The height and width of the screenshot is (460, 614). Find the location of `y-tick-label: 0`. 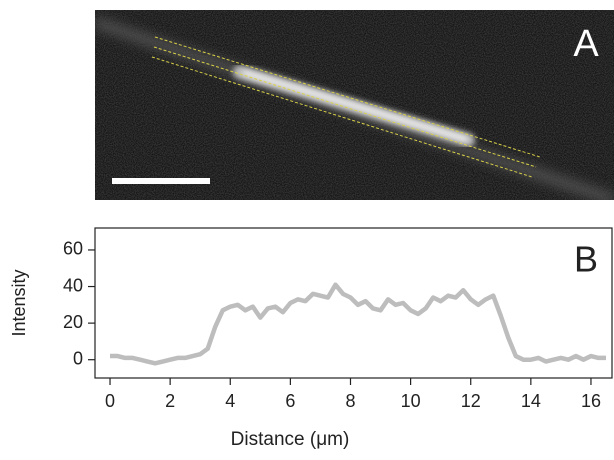

y-tick-label: 0 is located at coordinates (78, 358).